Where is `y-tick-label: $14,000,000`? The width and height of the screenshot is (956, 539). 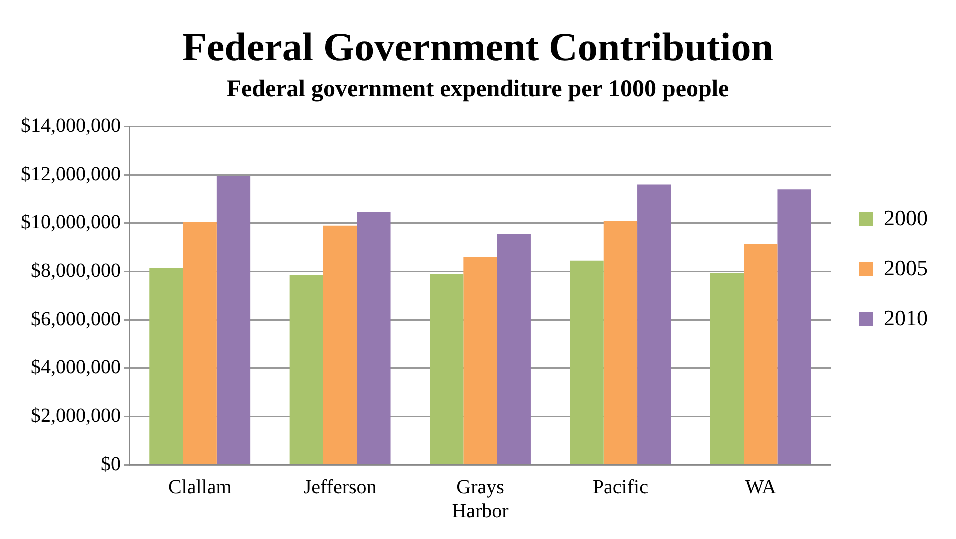
y-tick-label: $14,000,000 is located at coordinates (71, 126).